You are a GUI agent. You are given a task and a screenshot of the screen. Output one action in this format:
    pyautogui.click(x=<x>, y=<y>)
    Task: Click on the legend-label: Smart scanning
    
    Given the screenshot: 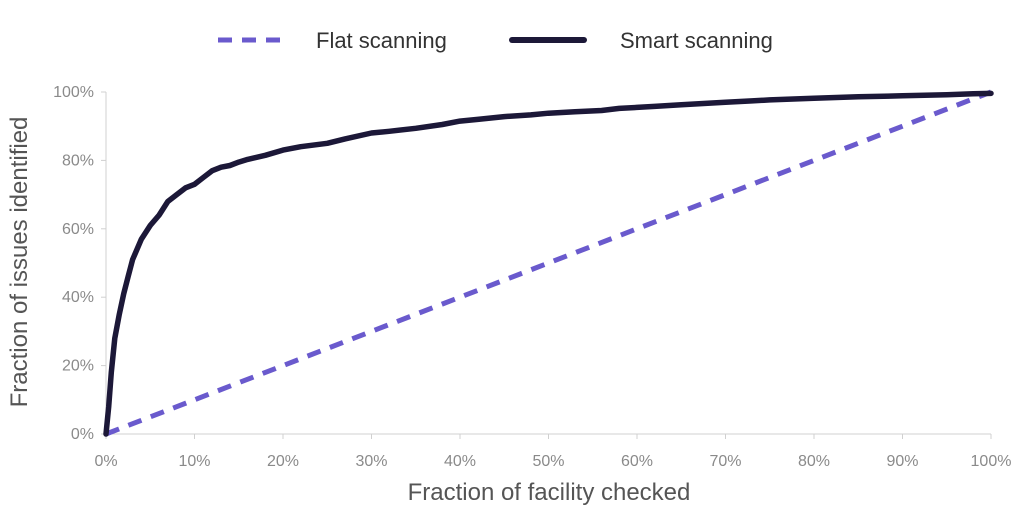 What is the action you would take?
    pyautogui.click(x=696, y=40)
    